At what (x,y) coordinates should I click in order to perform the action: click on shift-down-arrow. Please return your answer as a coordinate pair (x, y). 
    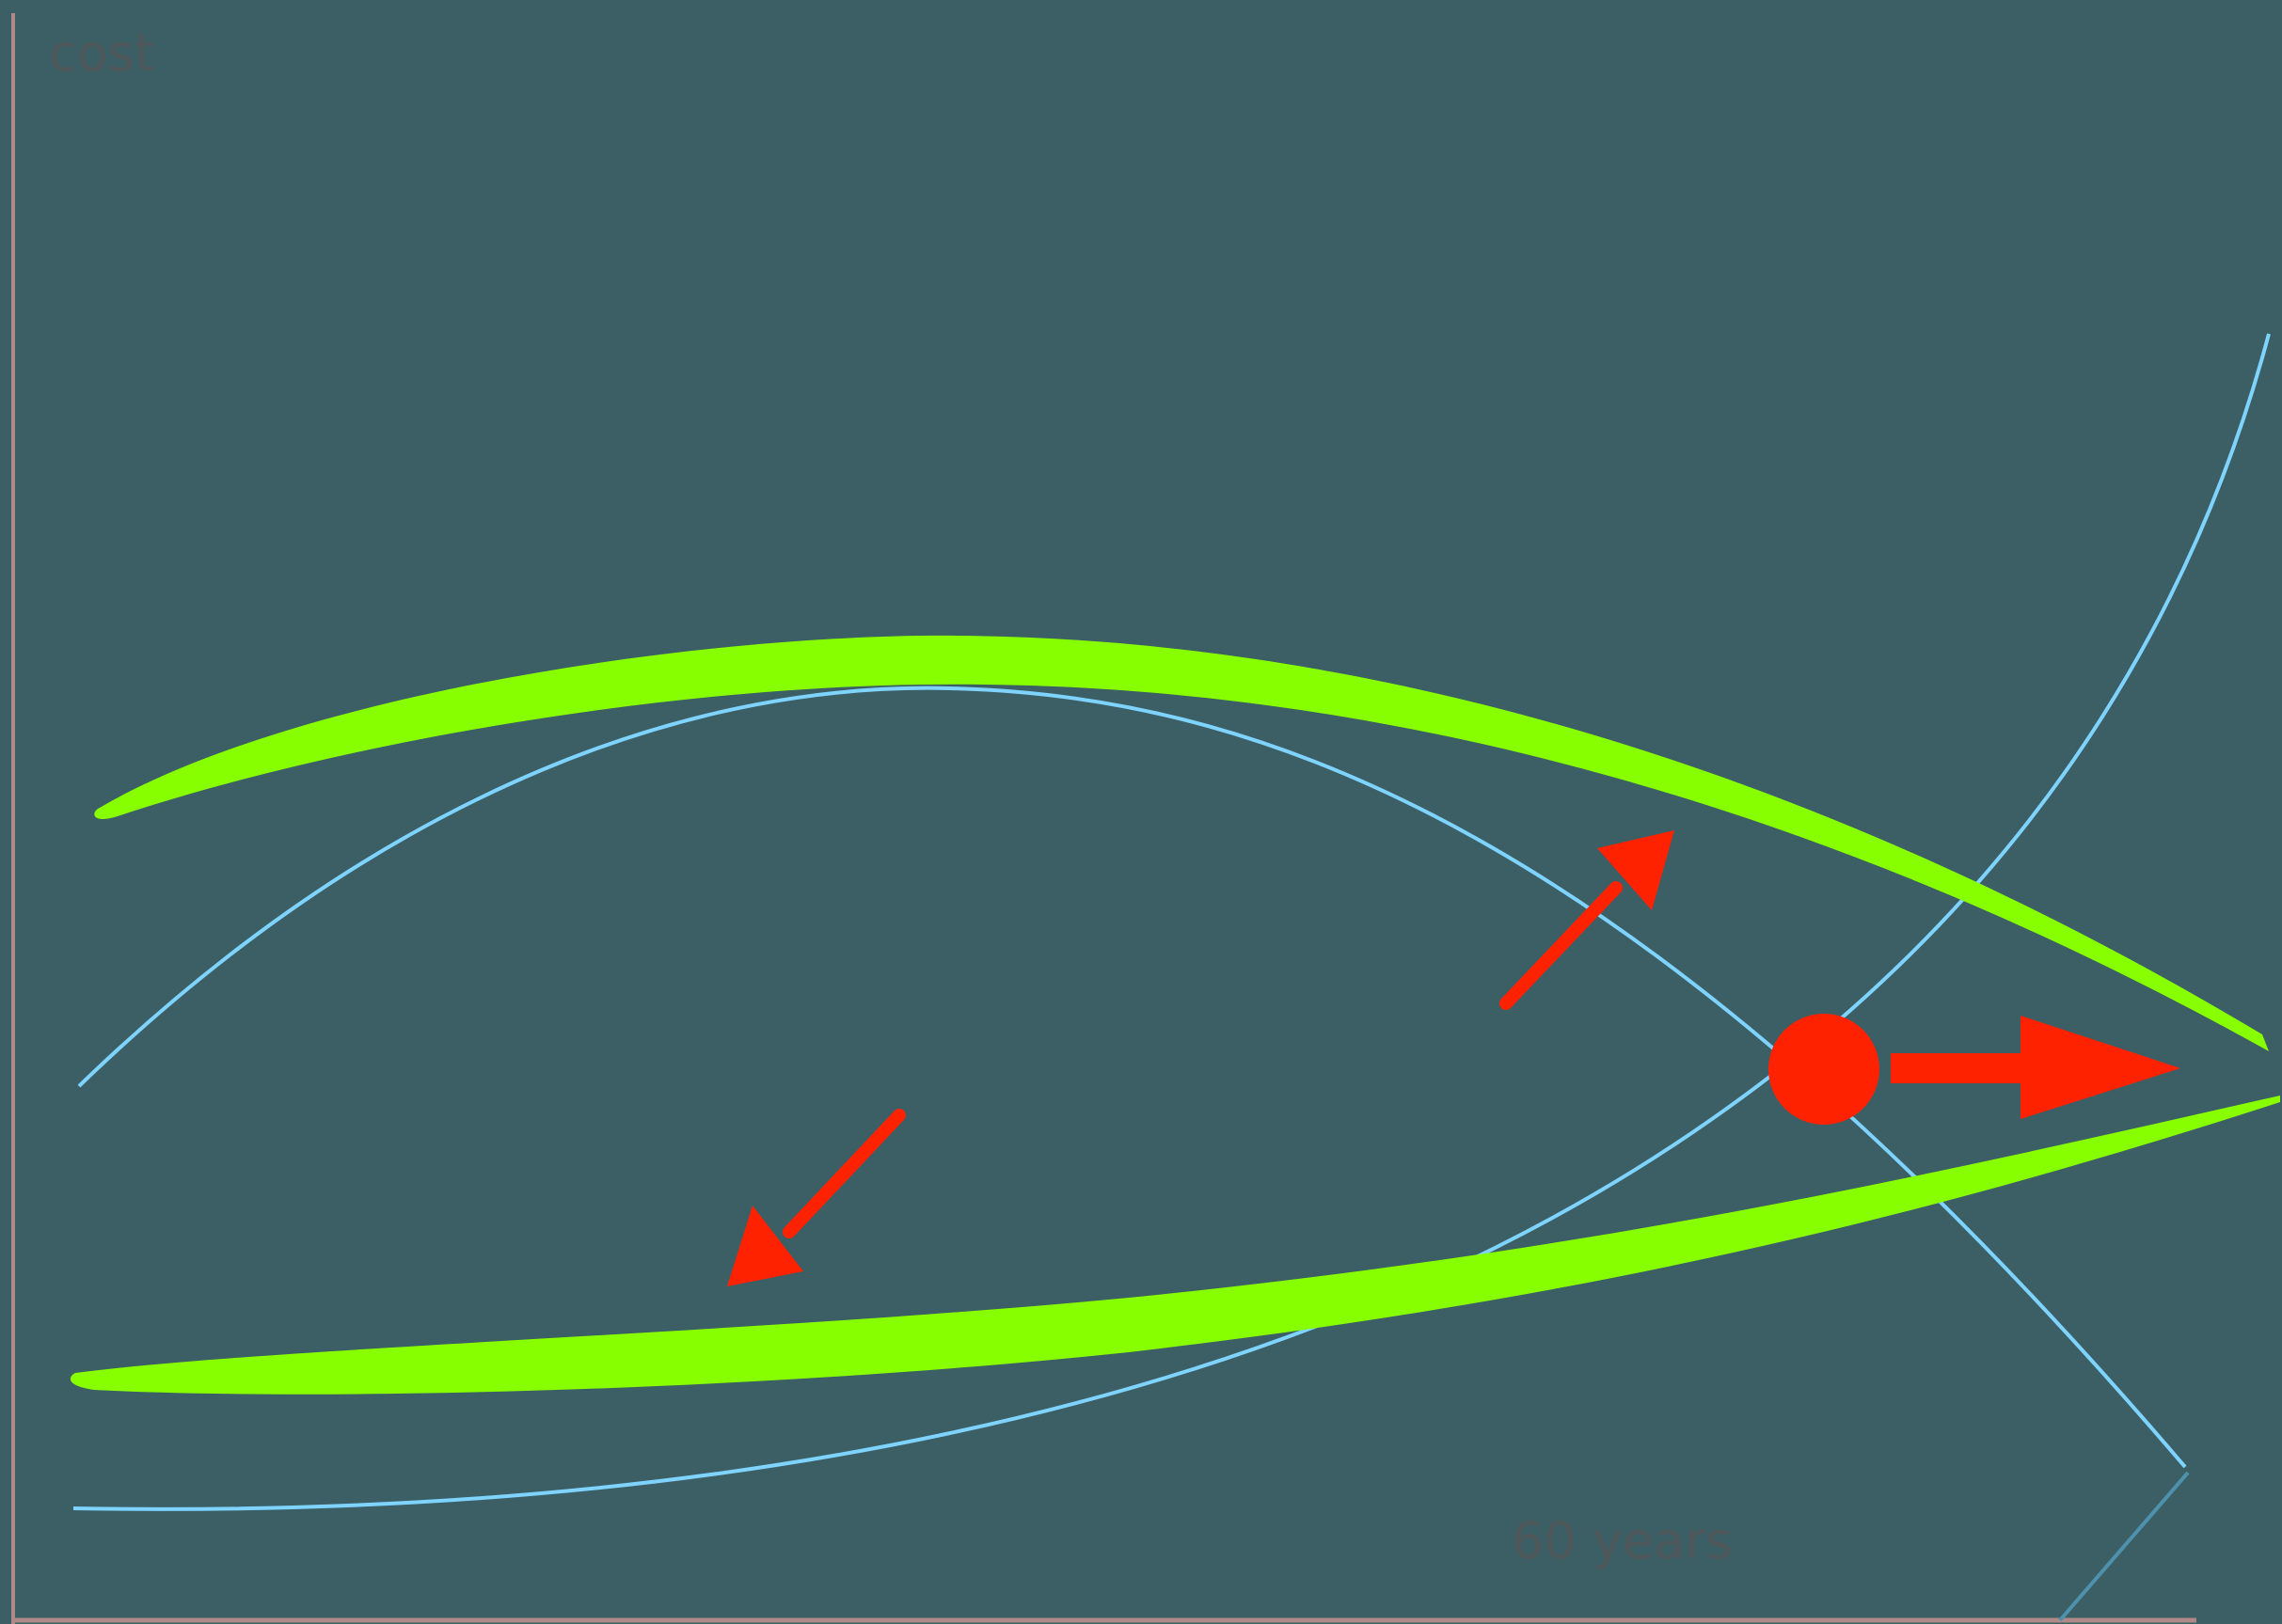
    Looking at the image, I should click on (816, 1197).